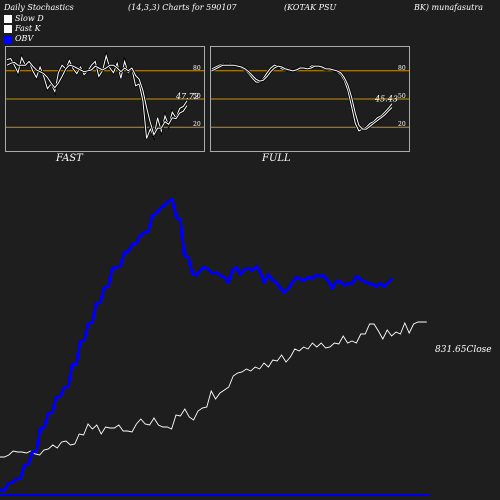 The width and height of the screenshot is (500, 500). What do you see at coordinates (386, 99) in the screenshot?
I see `full-end-label: 45.43` at bounding box center [386, 99].